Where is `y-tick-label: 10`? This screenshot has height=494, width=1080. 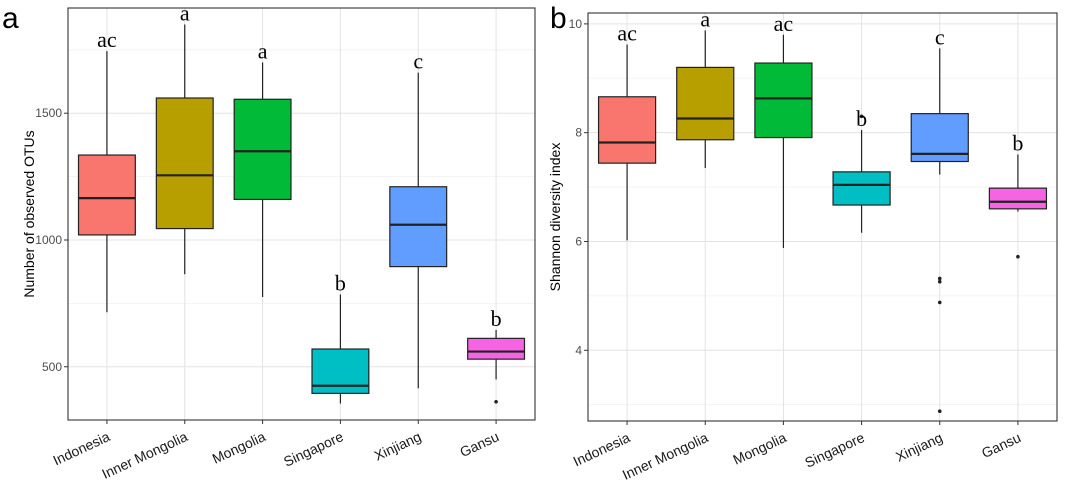
y-tick-label: 10 is located at coordinates (576, 24).